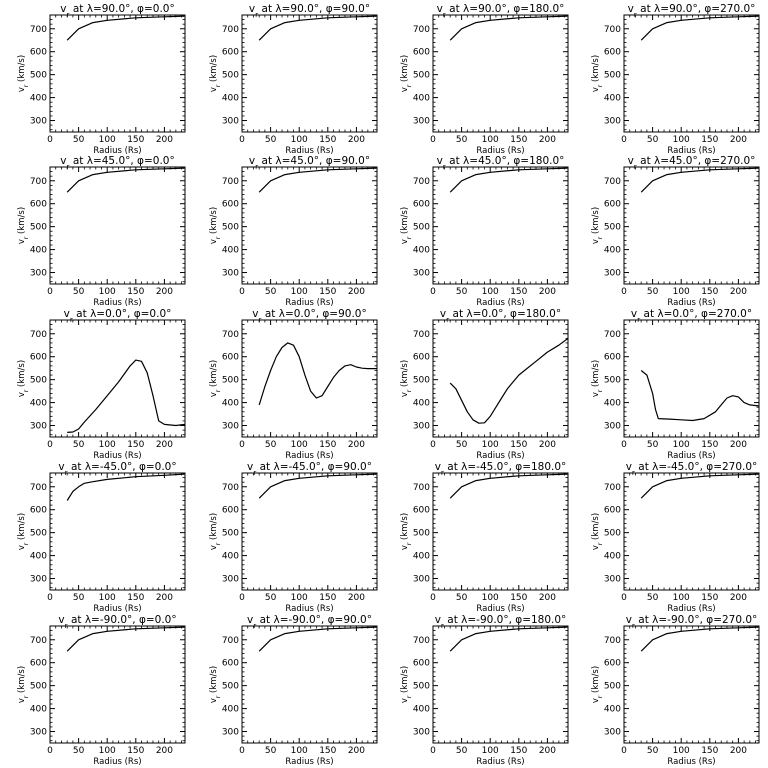 The image size is (768, 768). Describe the element at coordinates (501, 163) in the screenshot. I see `chart-title: vr at λ=45.0°, φ=180.0°` at that location.